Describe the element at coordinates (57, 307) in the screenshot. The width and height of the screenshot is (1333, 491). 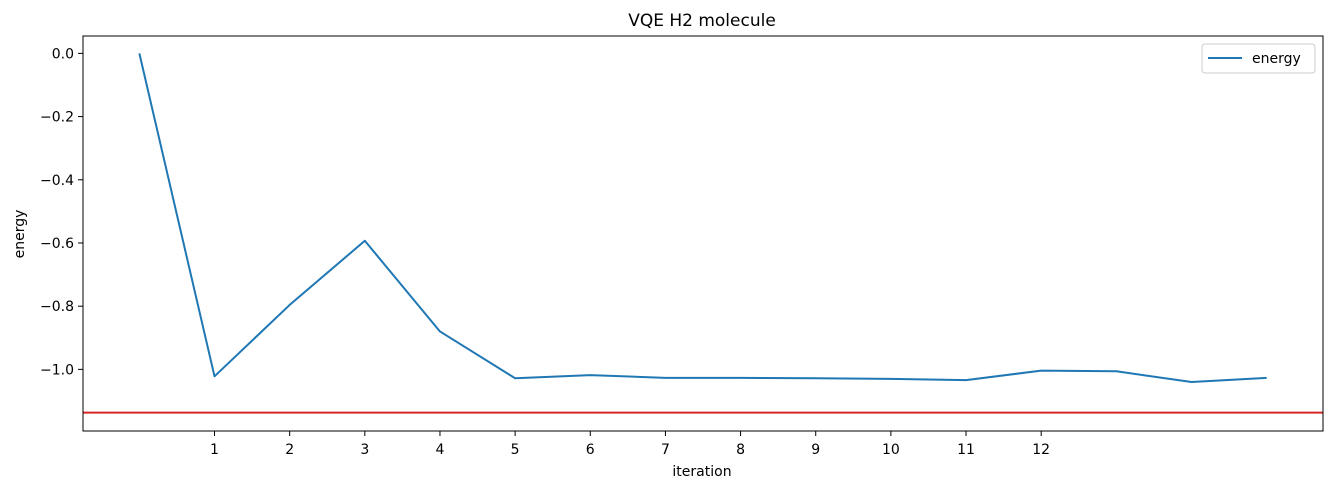
I see `y-tick-label: −0.8` at that location.